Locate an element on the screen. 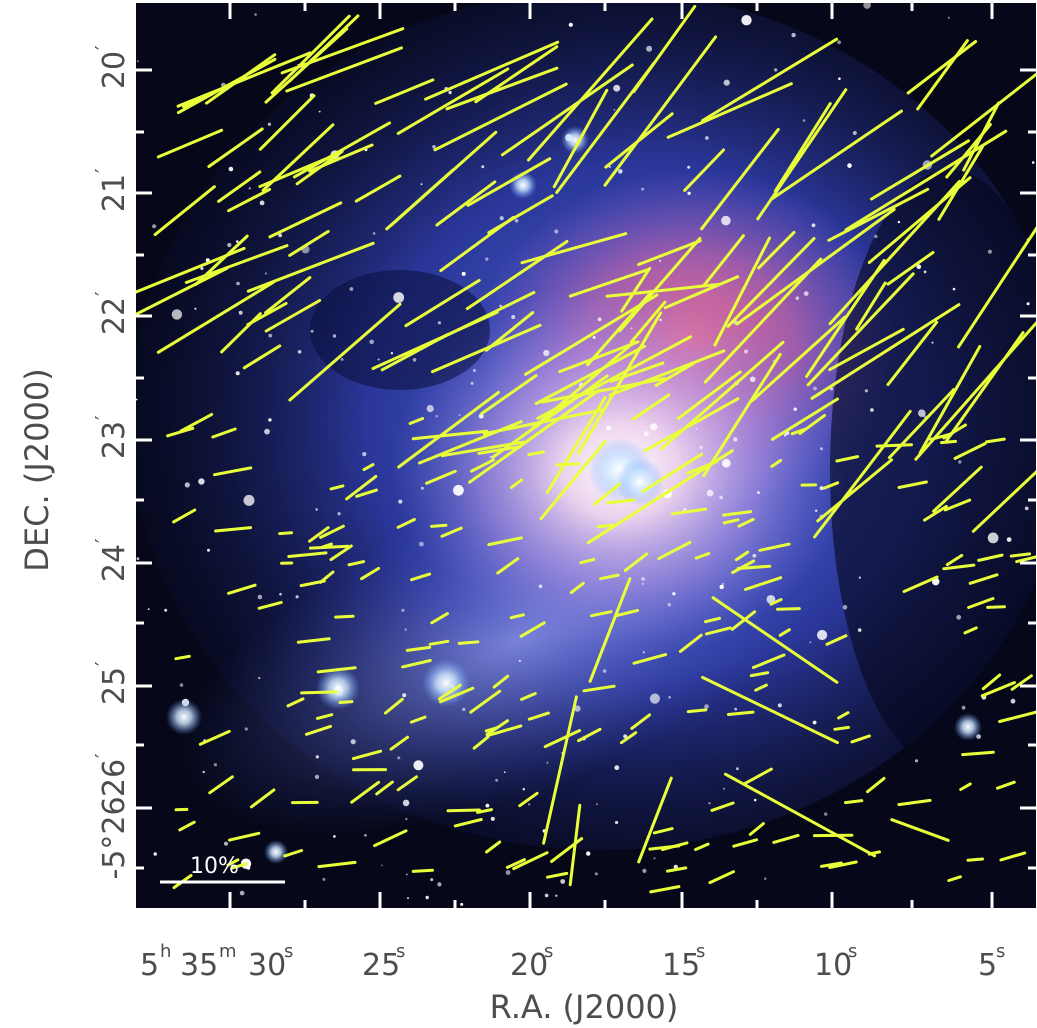 This screenshot has height=1028, width=1037. x-tick-minutes: 35 is located at coordinates (199, 965).